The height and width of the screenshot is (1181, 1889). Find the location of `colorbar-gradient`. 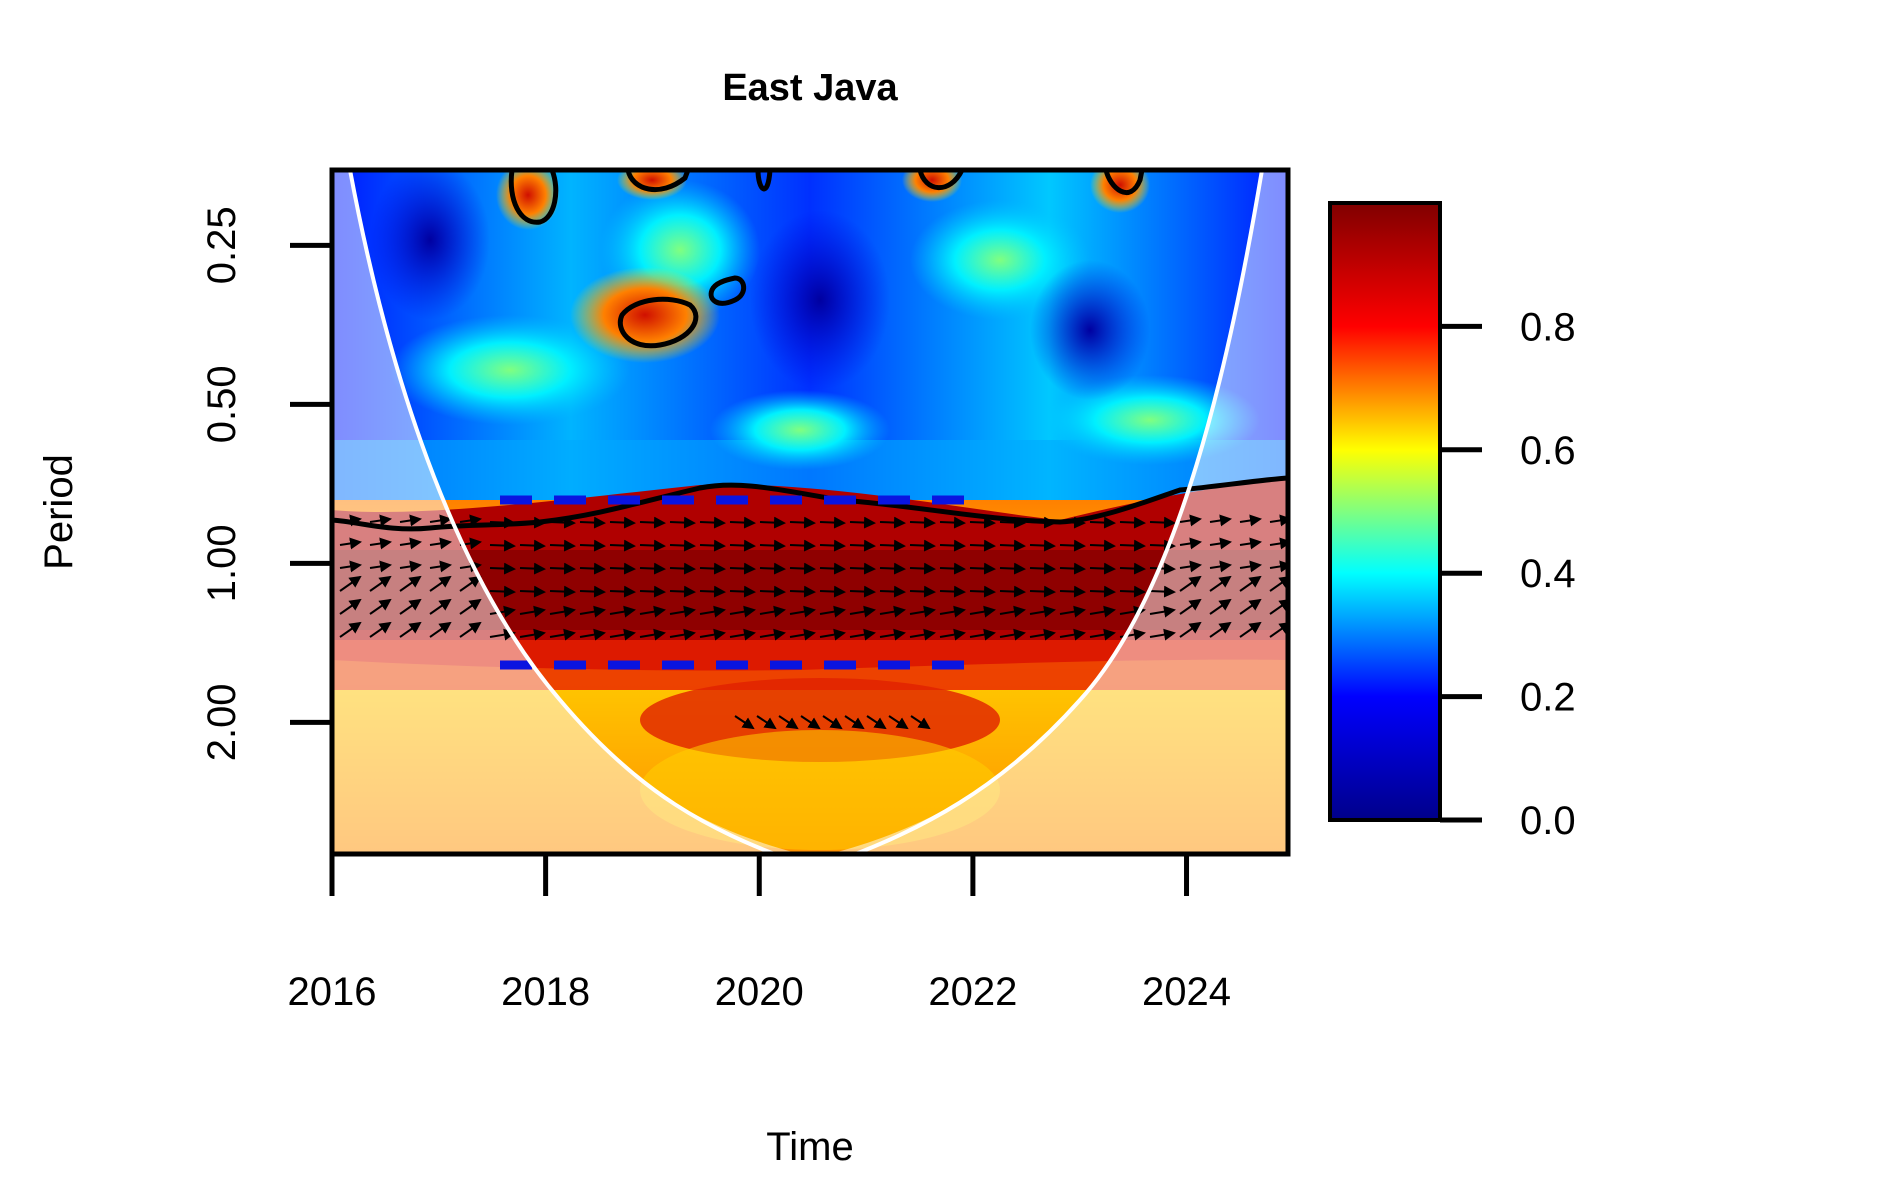

colorbar-gradient is located at coordinates (1385, 511).